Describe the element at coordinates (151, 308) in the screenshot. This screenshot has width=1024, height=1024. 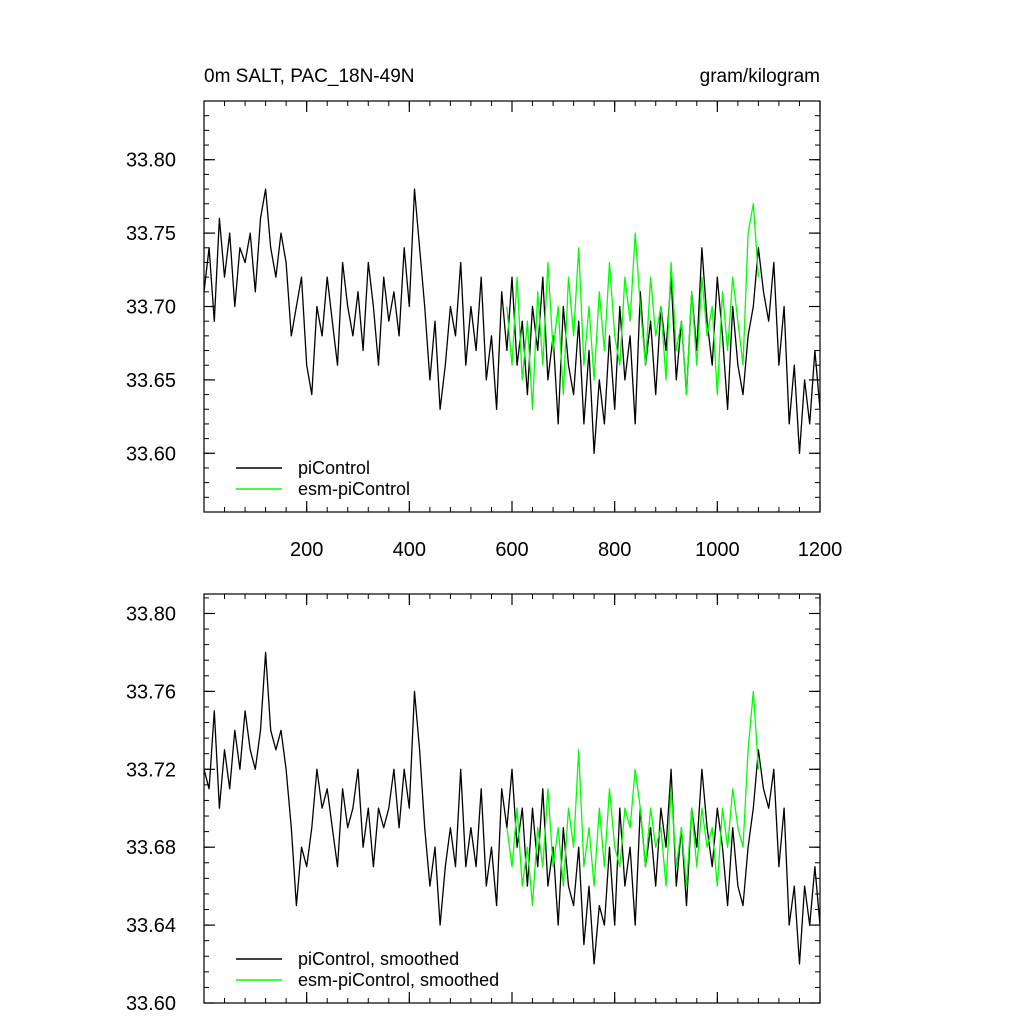
I see `y-tick-label: 33.70` at that location.